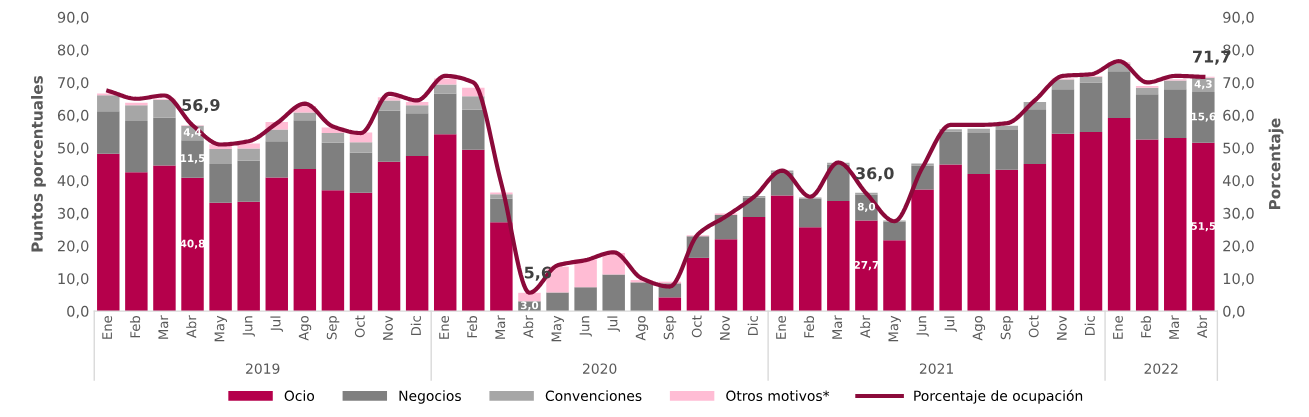 This screenshot has width=1309, height=417. I want to click on y-tick-label: 30,0, so click(73, 214).